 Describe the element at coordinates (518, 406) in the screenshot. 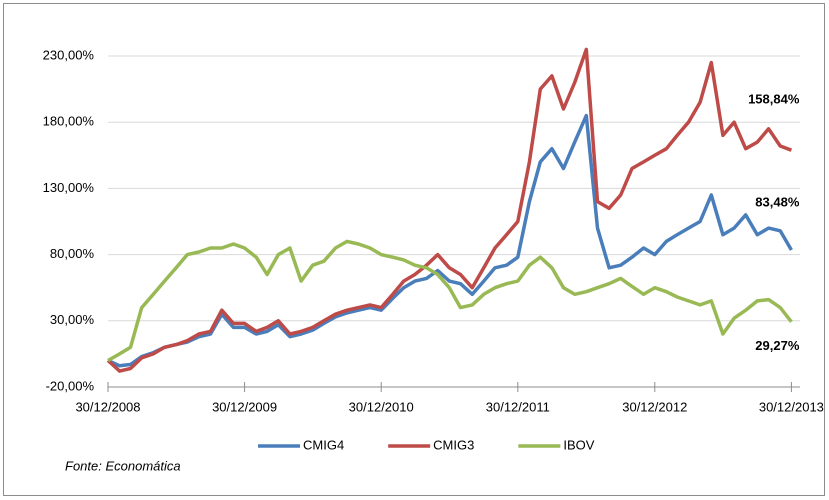

I see `x-tick-label: 30/12/2011` at that location.